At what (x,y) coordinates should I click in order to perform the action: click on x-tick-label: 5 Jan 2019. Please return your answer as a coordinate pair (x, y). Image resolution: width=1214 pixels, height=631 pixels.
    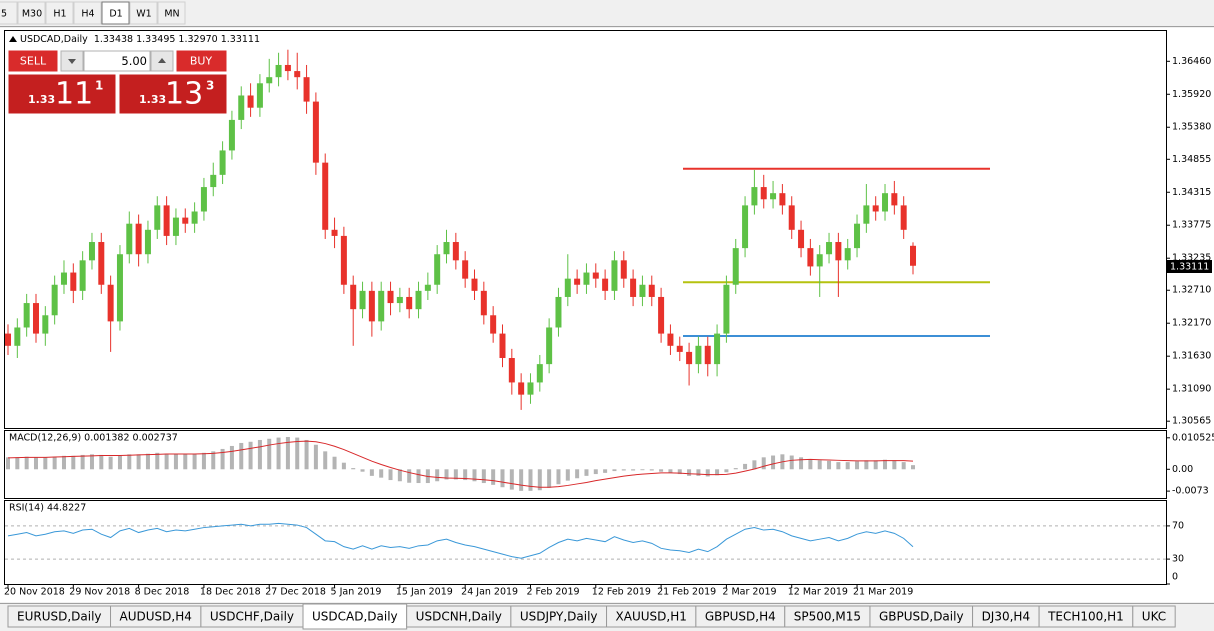
    Looking at the image, I should click on (356, 592).